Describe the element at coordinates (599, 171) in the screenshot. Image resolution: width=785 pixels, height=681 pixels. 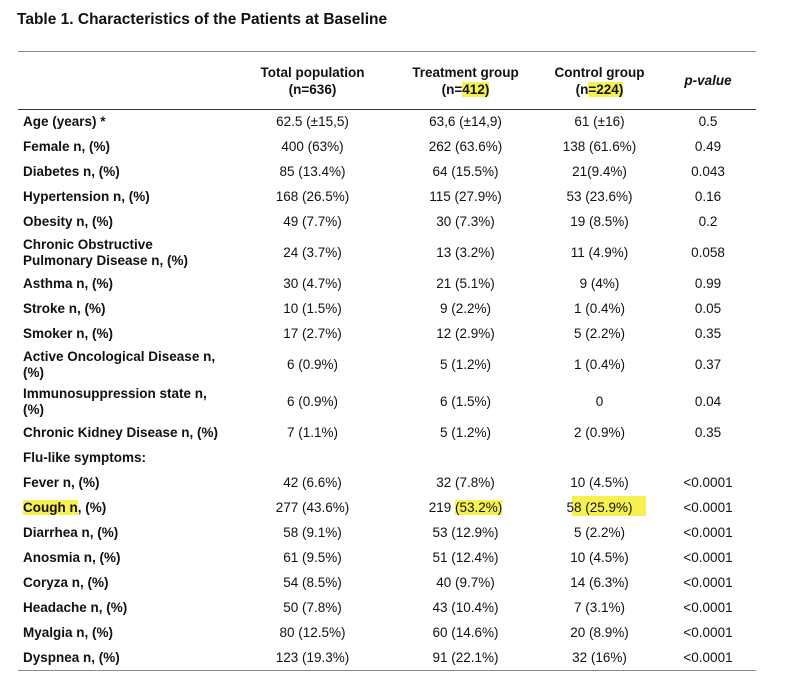
I see `cell-control: 21(9.4%)` at that location.